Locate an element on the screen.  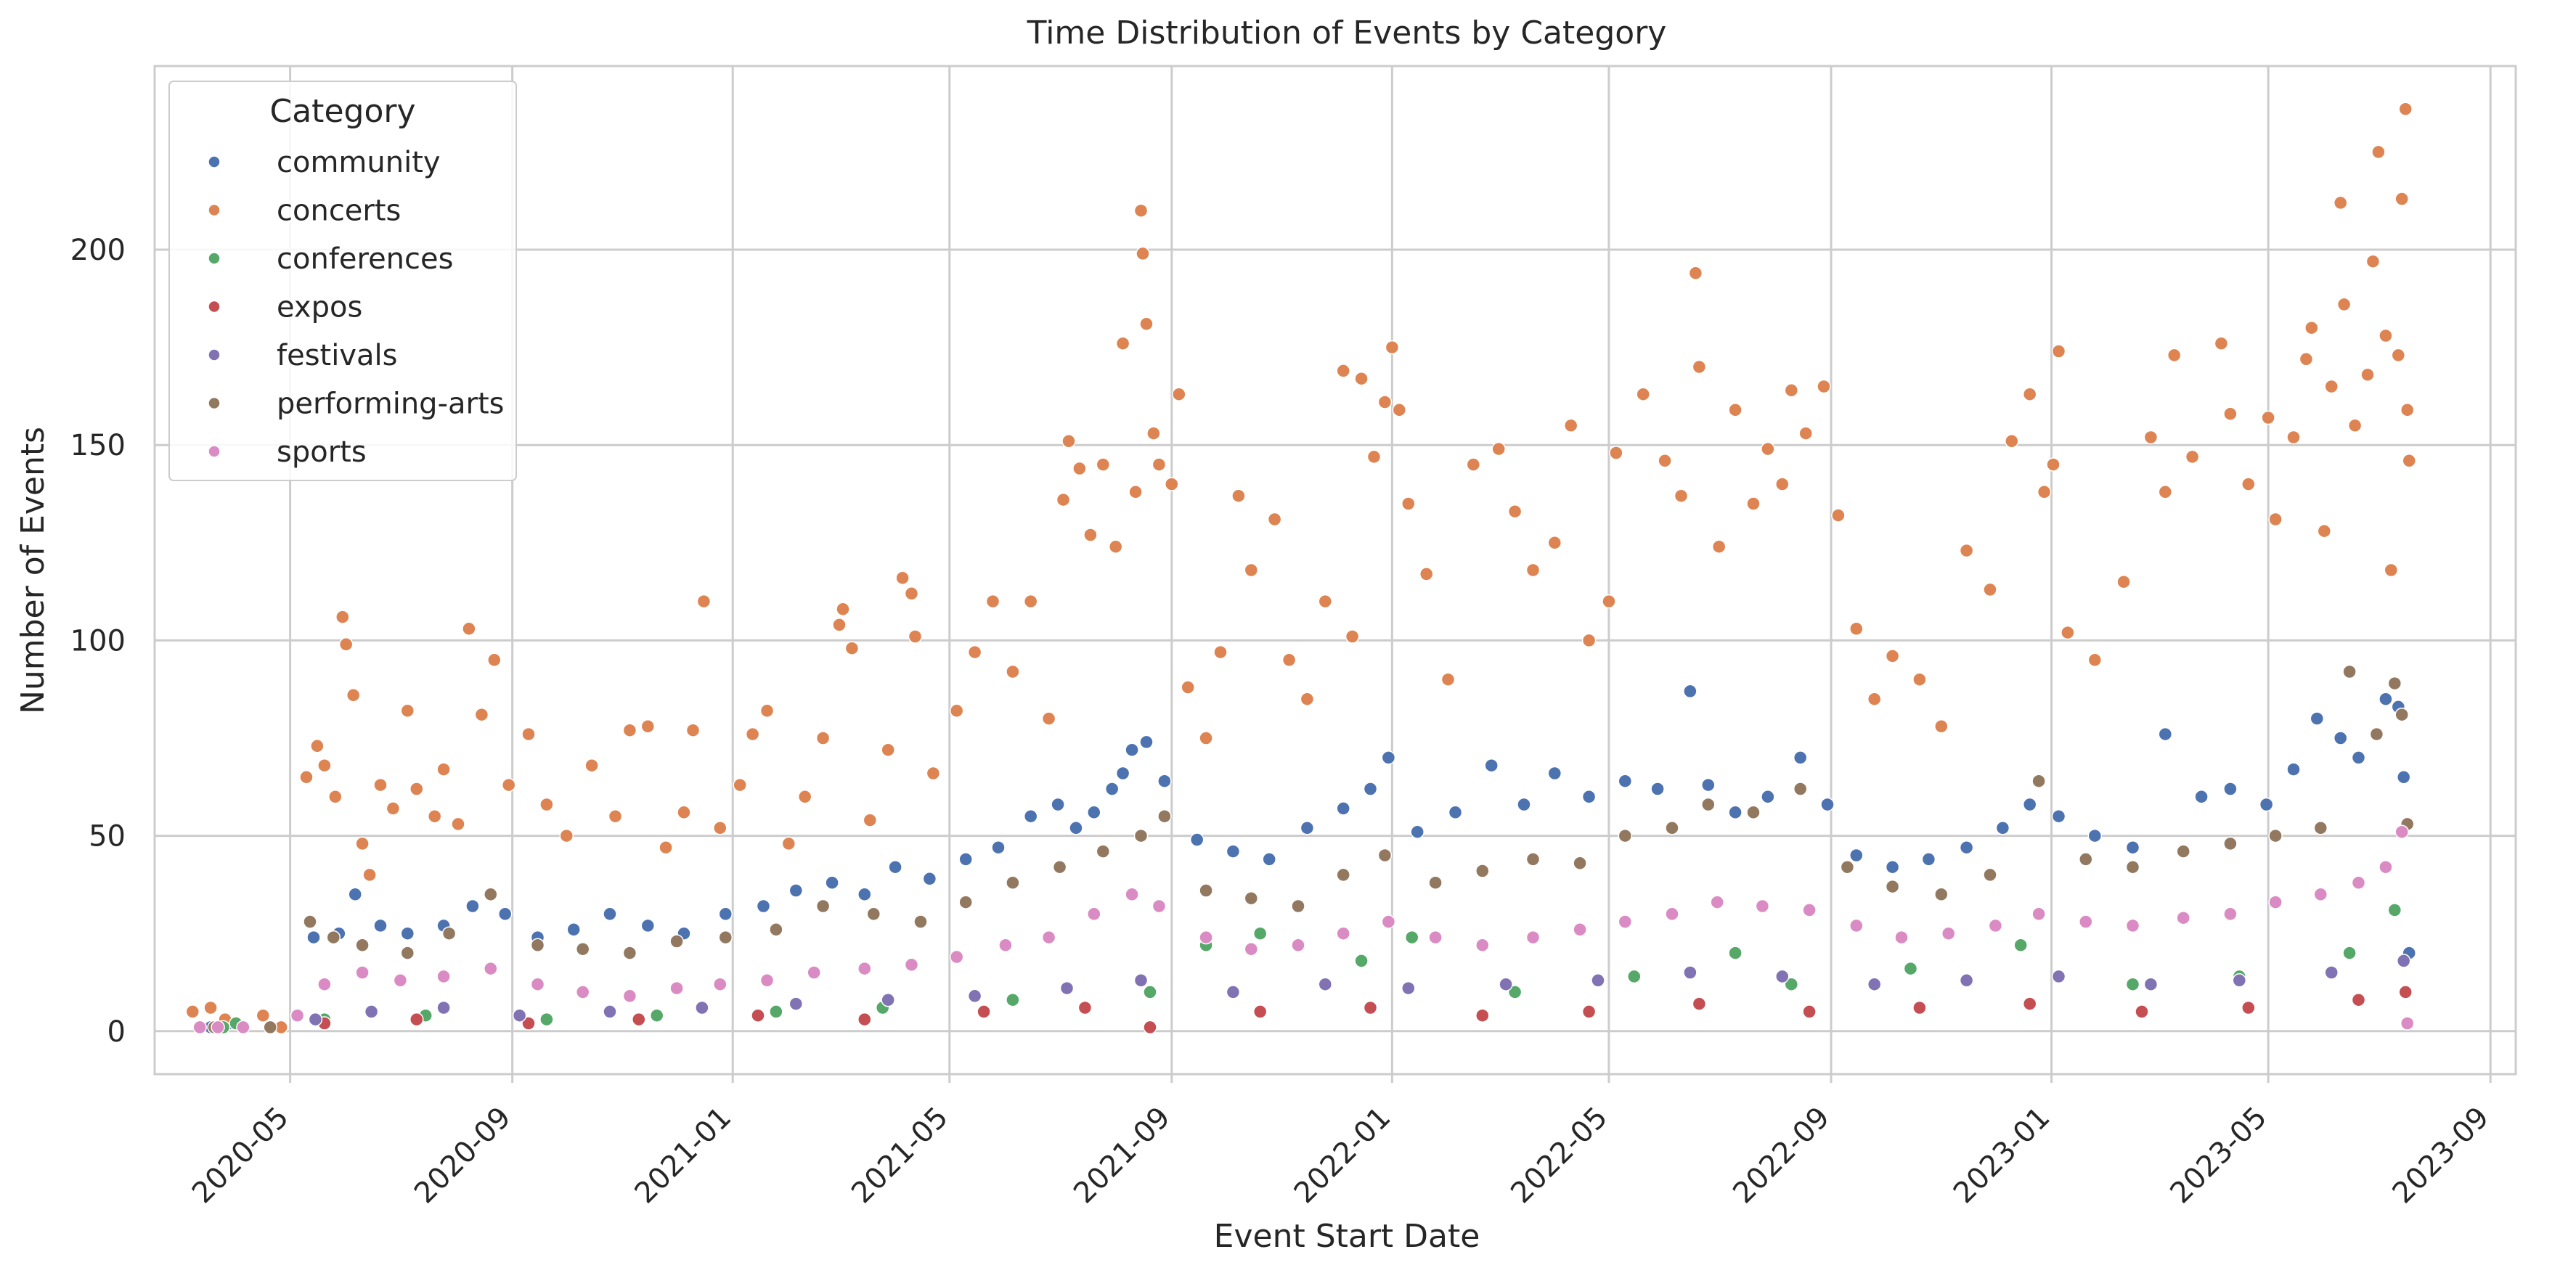
legend-label-expos: expos is located at coordinates (319, 307).